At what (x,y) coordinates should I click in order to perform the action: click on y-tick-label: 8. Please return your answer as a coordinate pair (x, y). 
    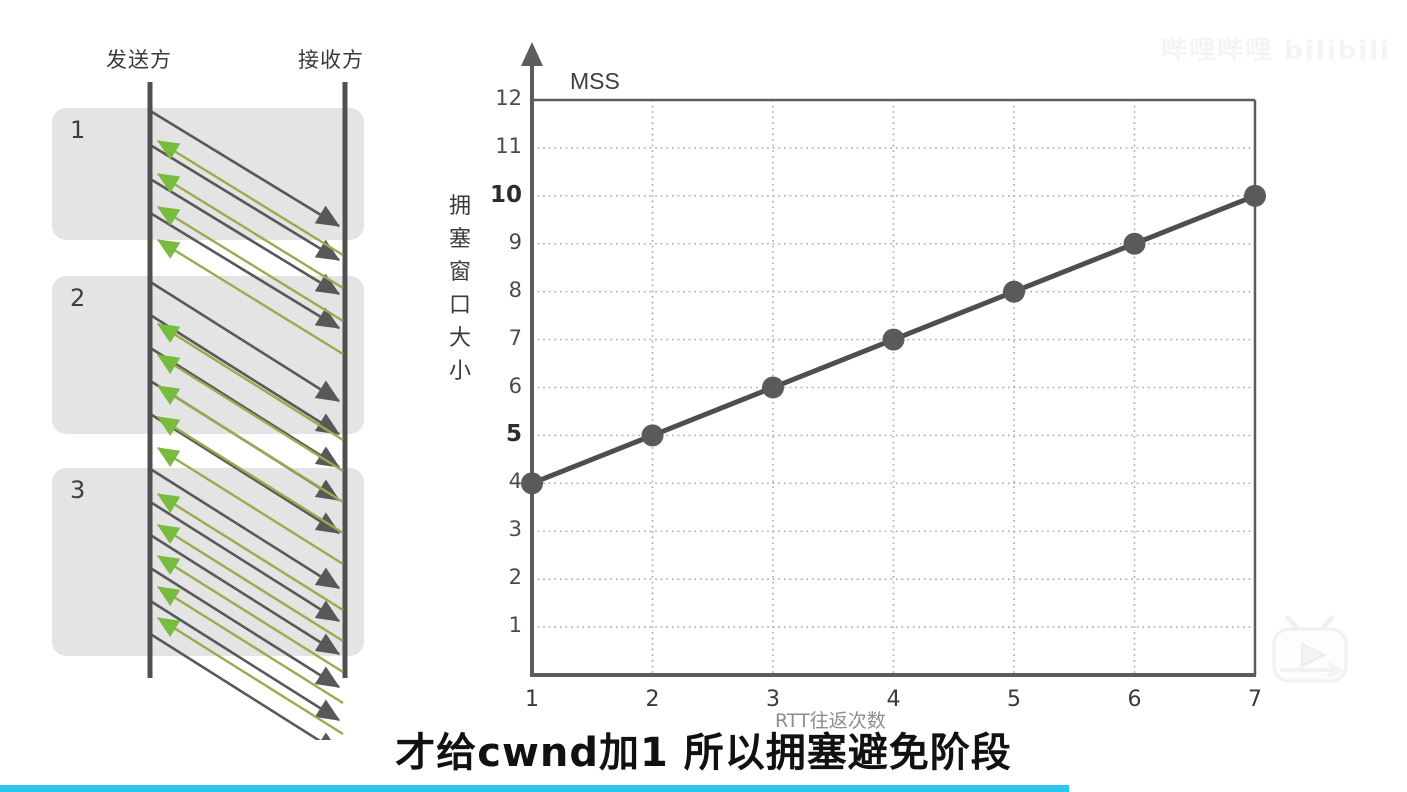
    Looking at the image, I should click on (515, 289).